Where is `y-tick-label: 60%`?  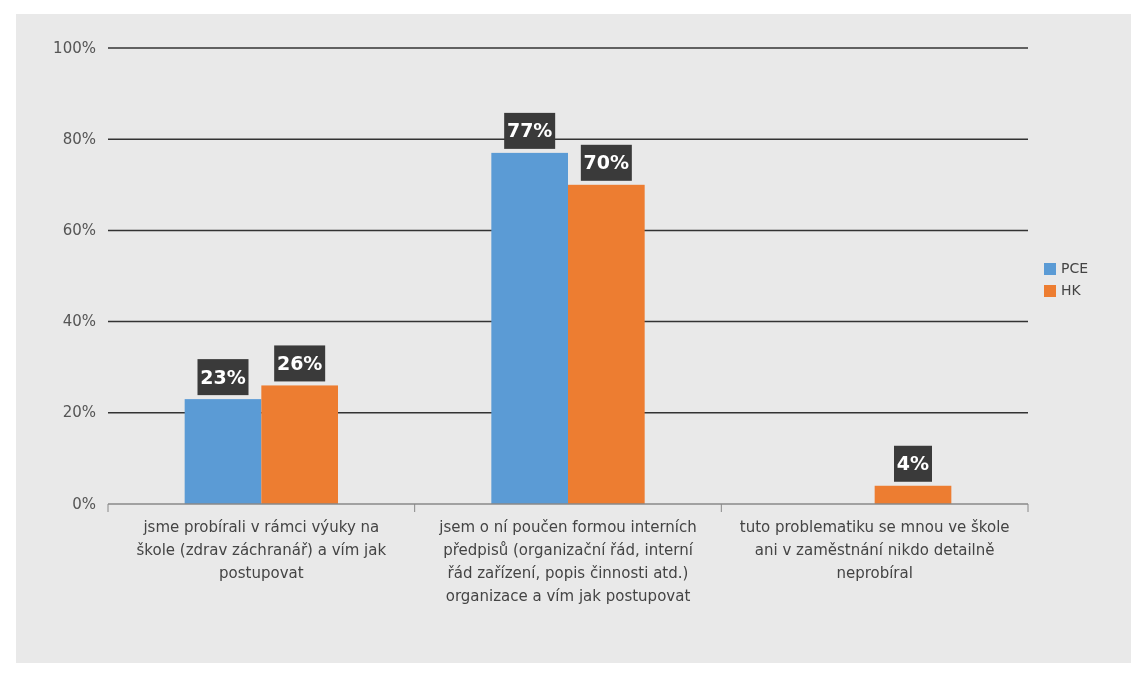
y-tick-label: 60% is located at coordinates (79, 229).